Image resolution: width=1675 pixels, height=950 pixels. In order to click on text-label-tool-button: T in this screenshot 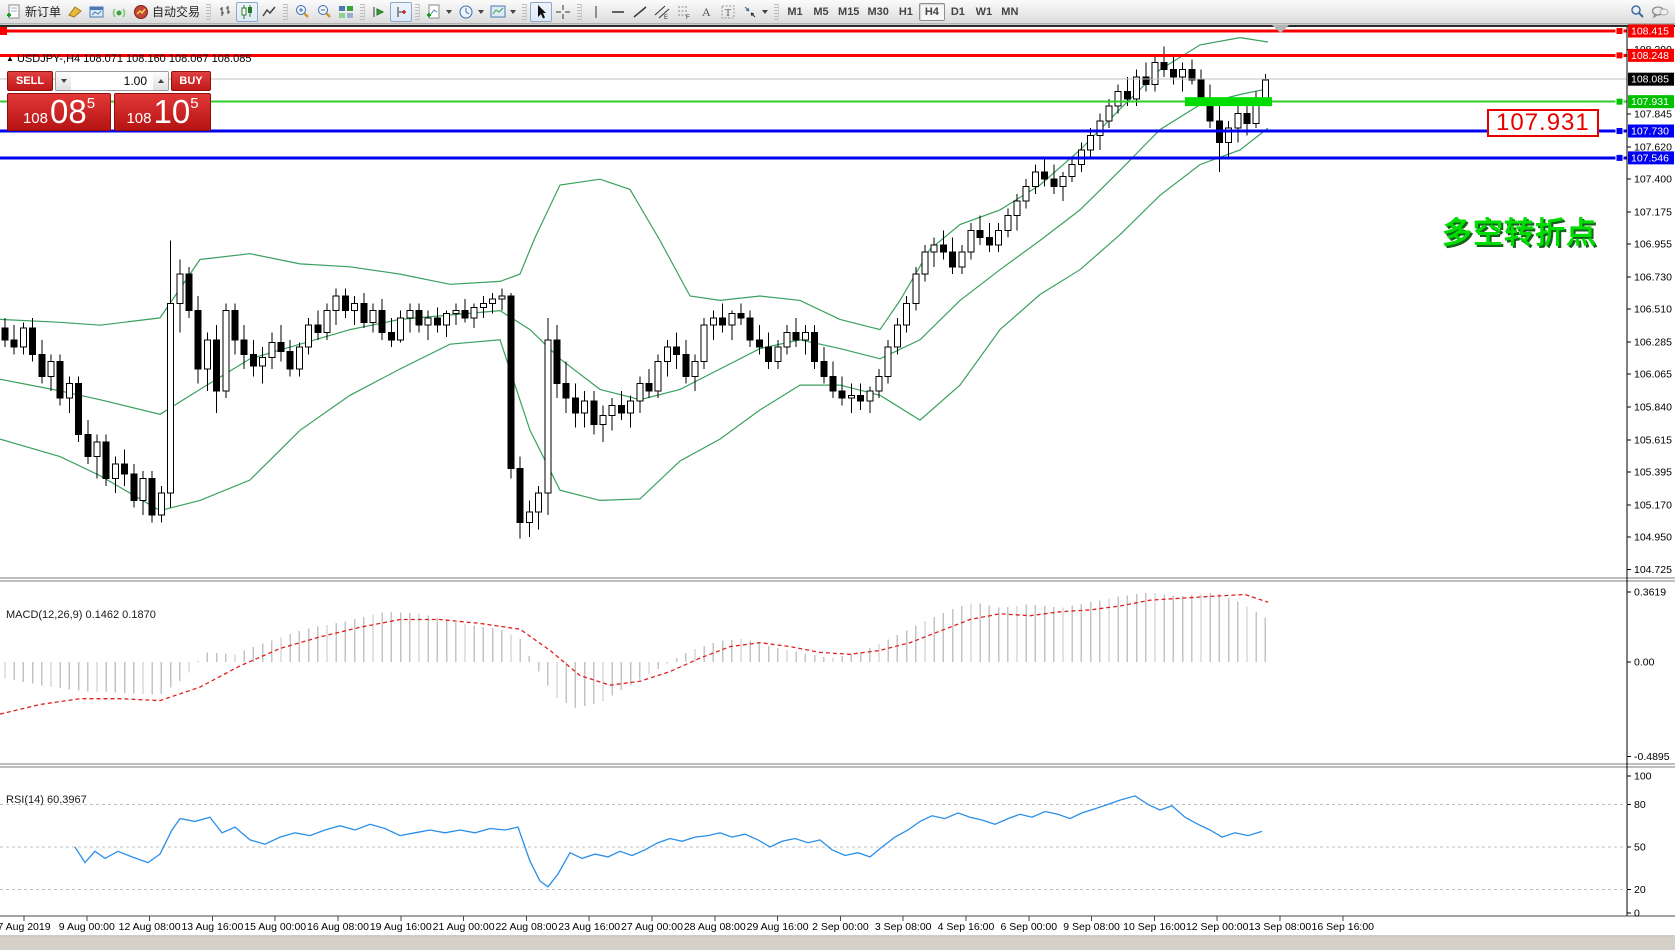, I will do `click(728, 12)`.